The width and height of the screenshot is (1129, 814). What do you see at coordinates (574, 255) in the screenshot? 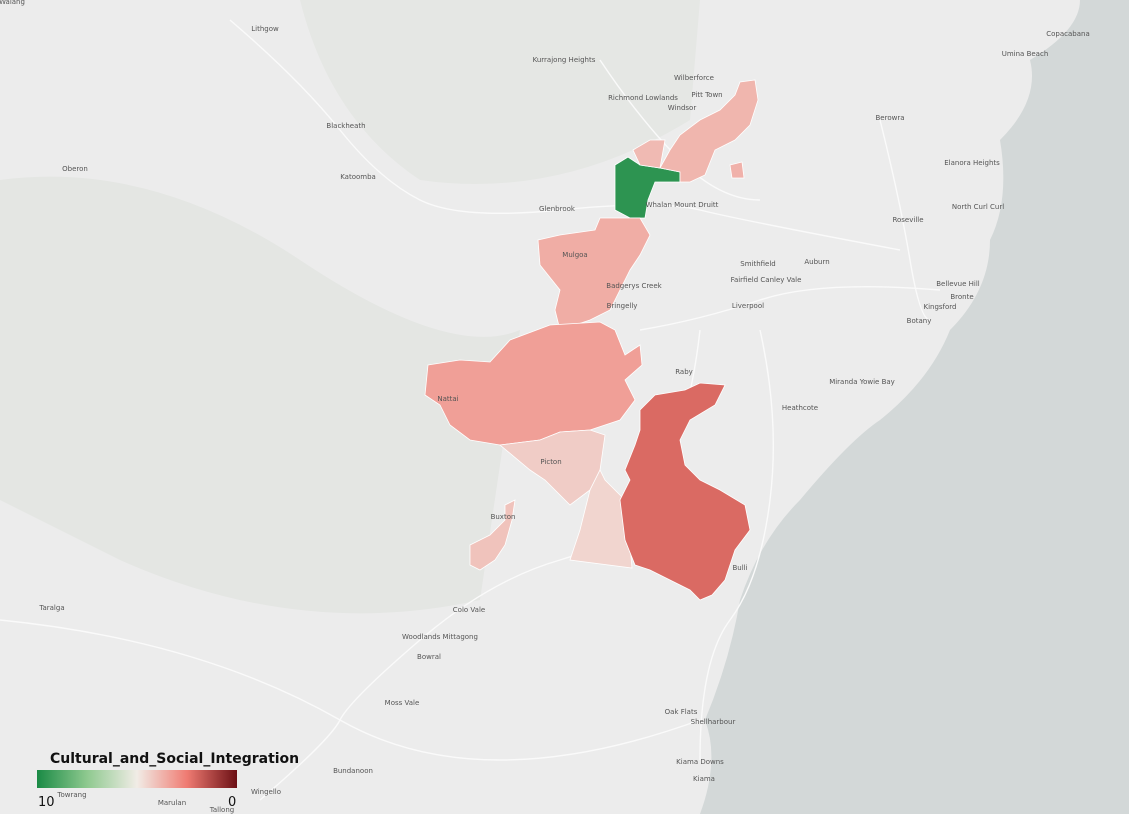
I see `place-label: Mulgoa` at bounding box center [574, 255].